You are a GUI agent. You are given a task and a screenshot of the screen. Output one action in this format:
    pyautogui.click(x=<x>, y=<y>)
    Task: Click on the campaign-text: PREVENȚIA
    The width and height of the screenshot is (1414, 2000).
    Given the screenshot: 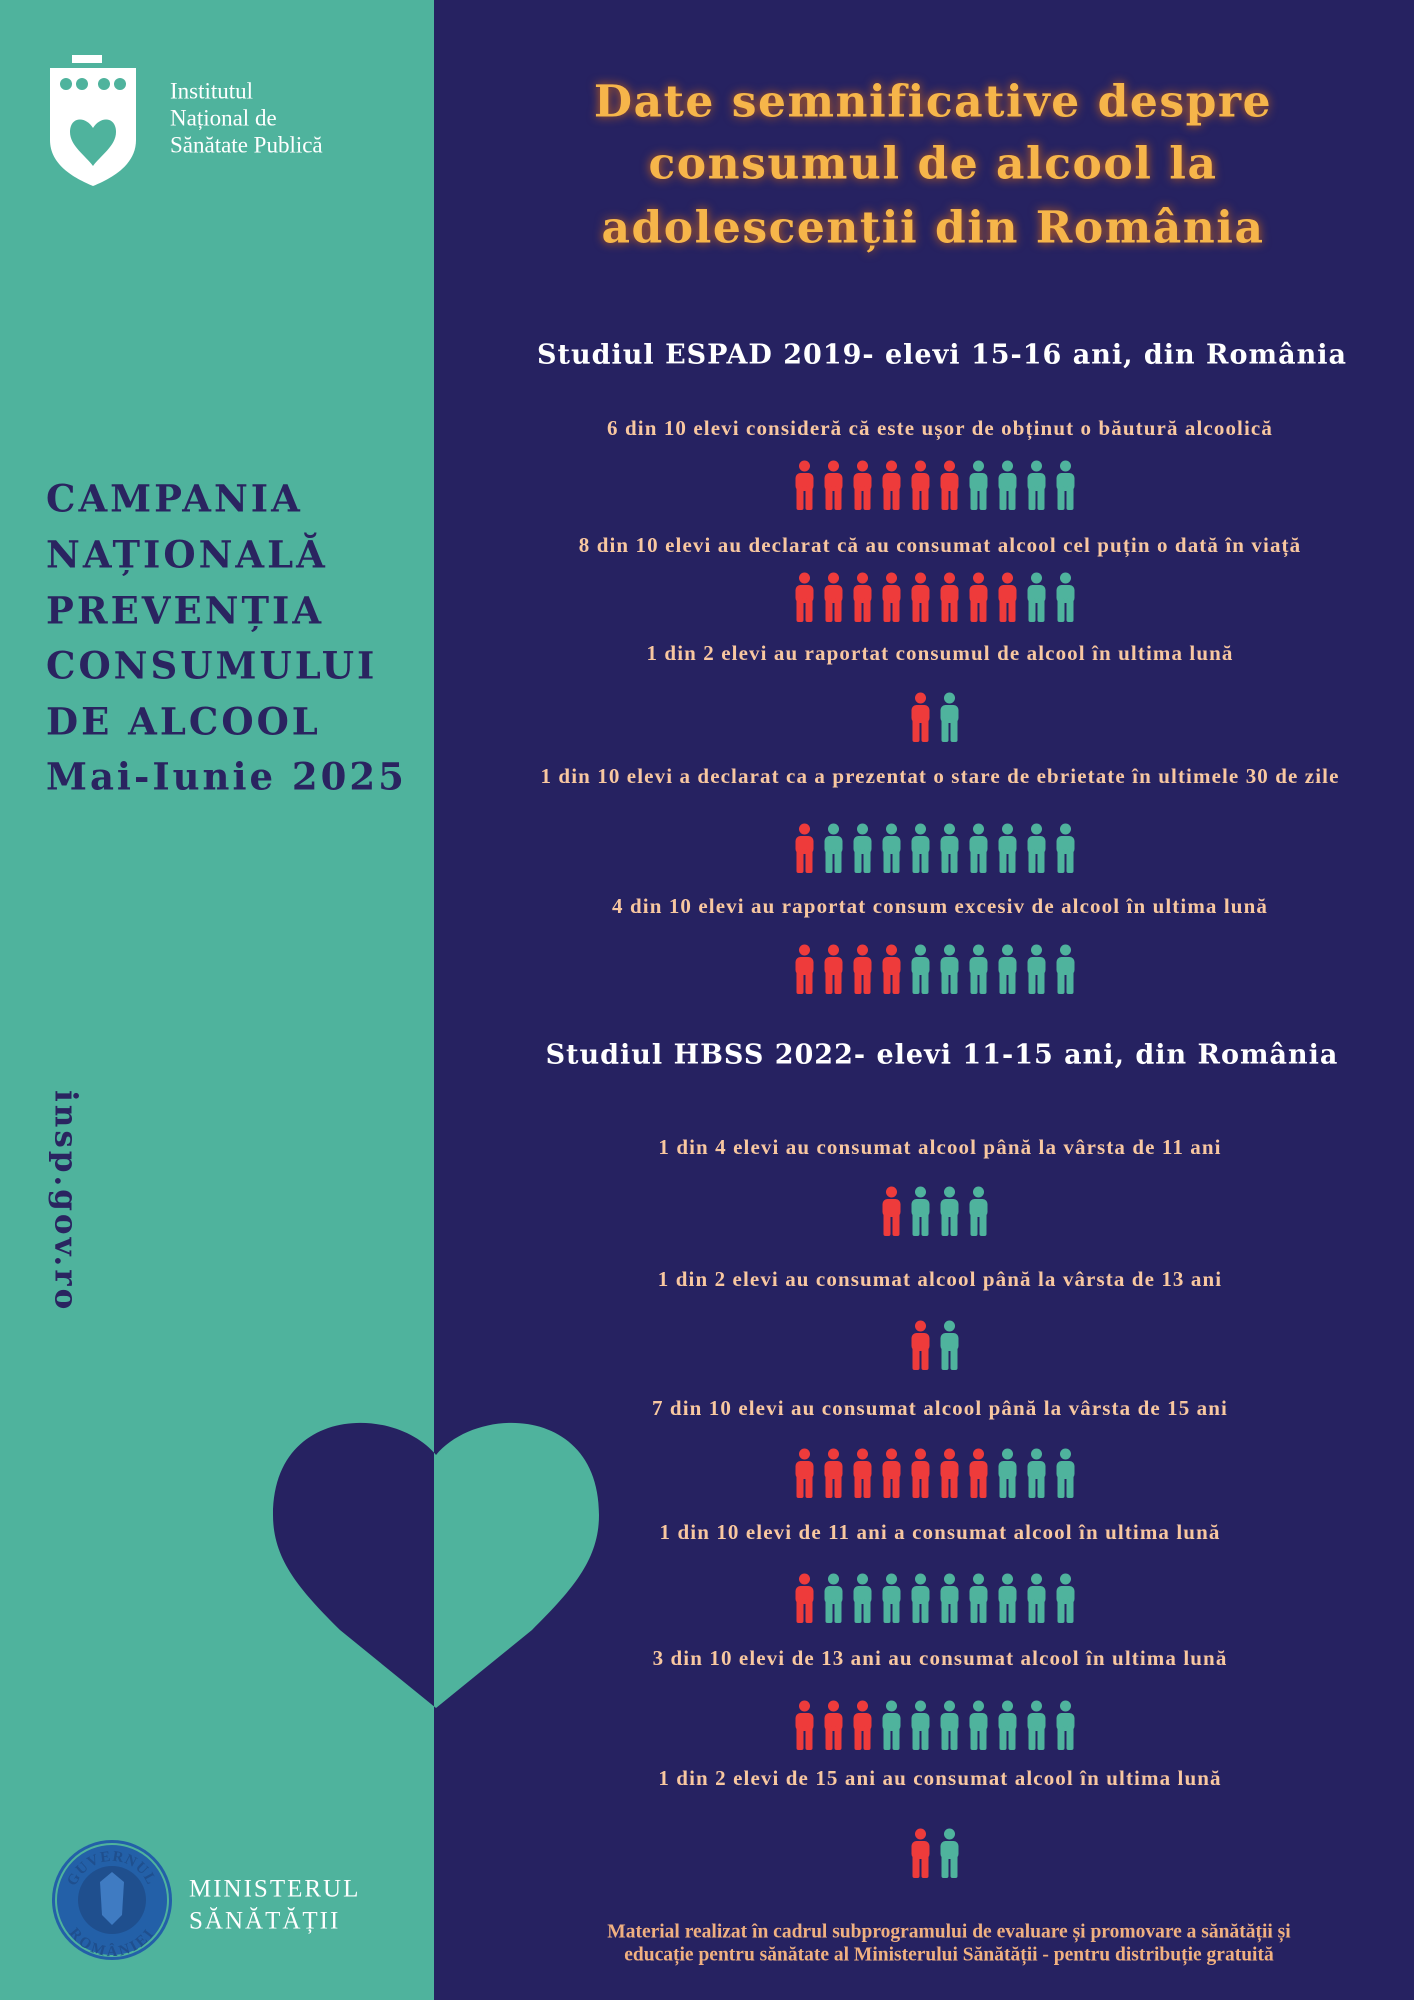 What is the action you would take?
    pyautogui.click(x=185, y=611)
    